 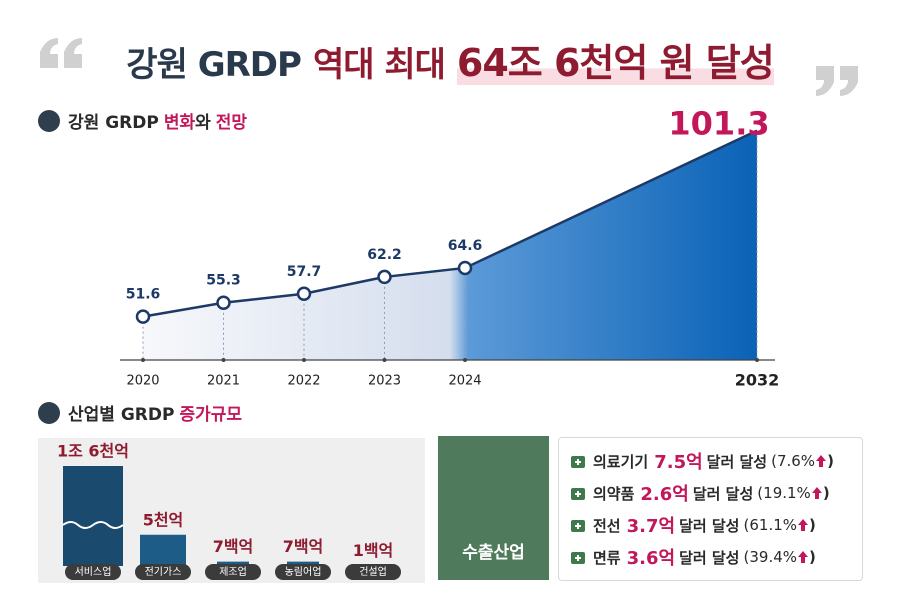 I want to click on x-tick-label: 2020, so click(x=142, y=381).